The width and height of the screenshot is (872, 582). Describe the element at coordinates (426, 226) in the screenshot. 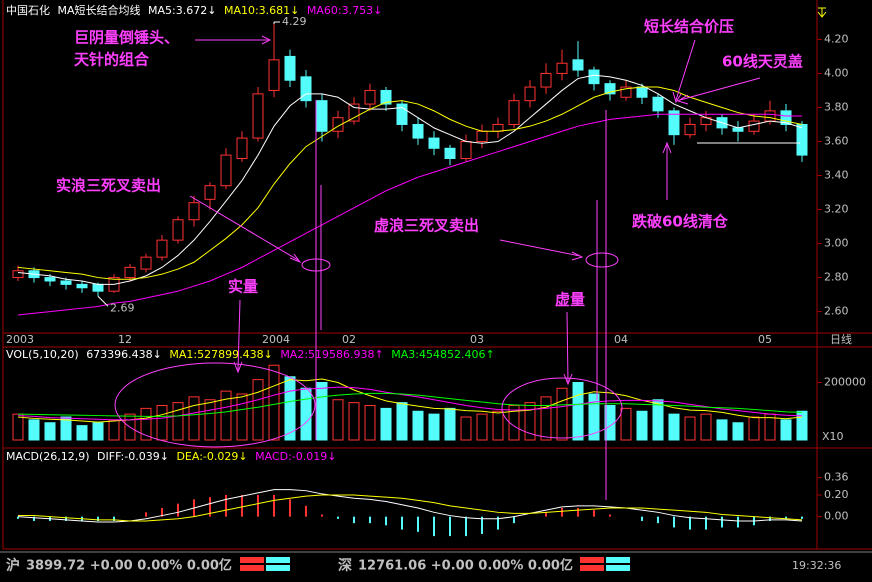

I see `annotation: 虚浪三死叉卖出` at that location.